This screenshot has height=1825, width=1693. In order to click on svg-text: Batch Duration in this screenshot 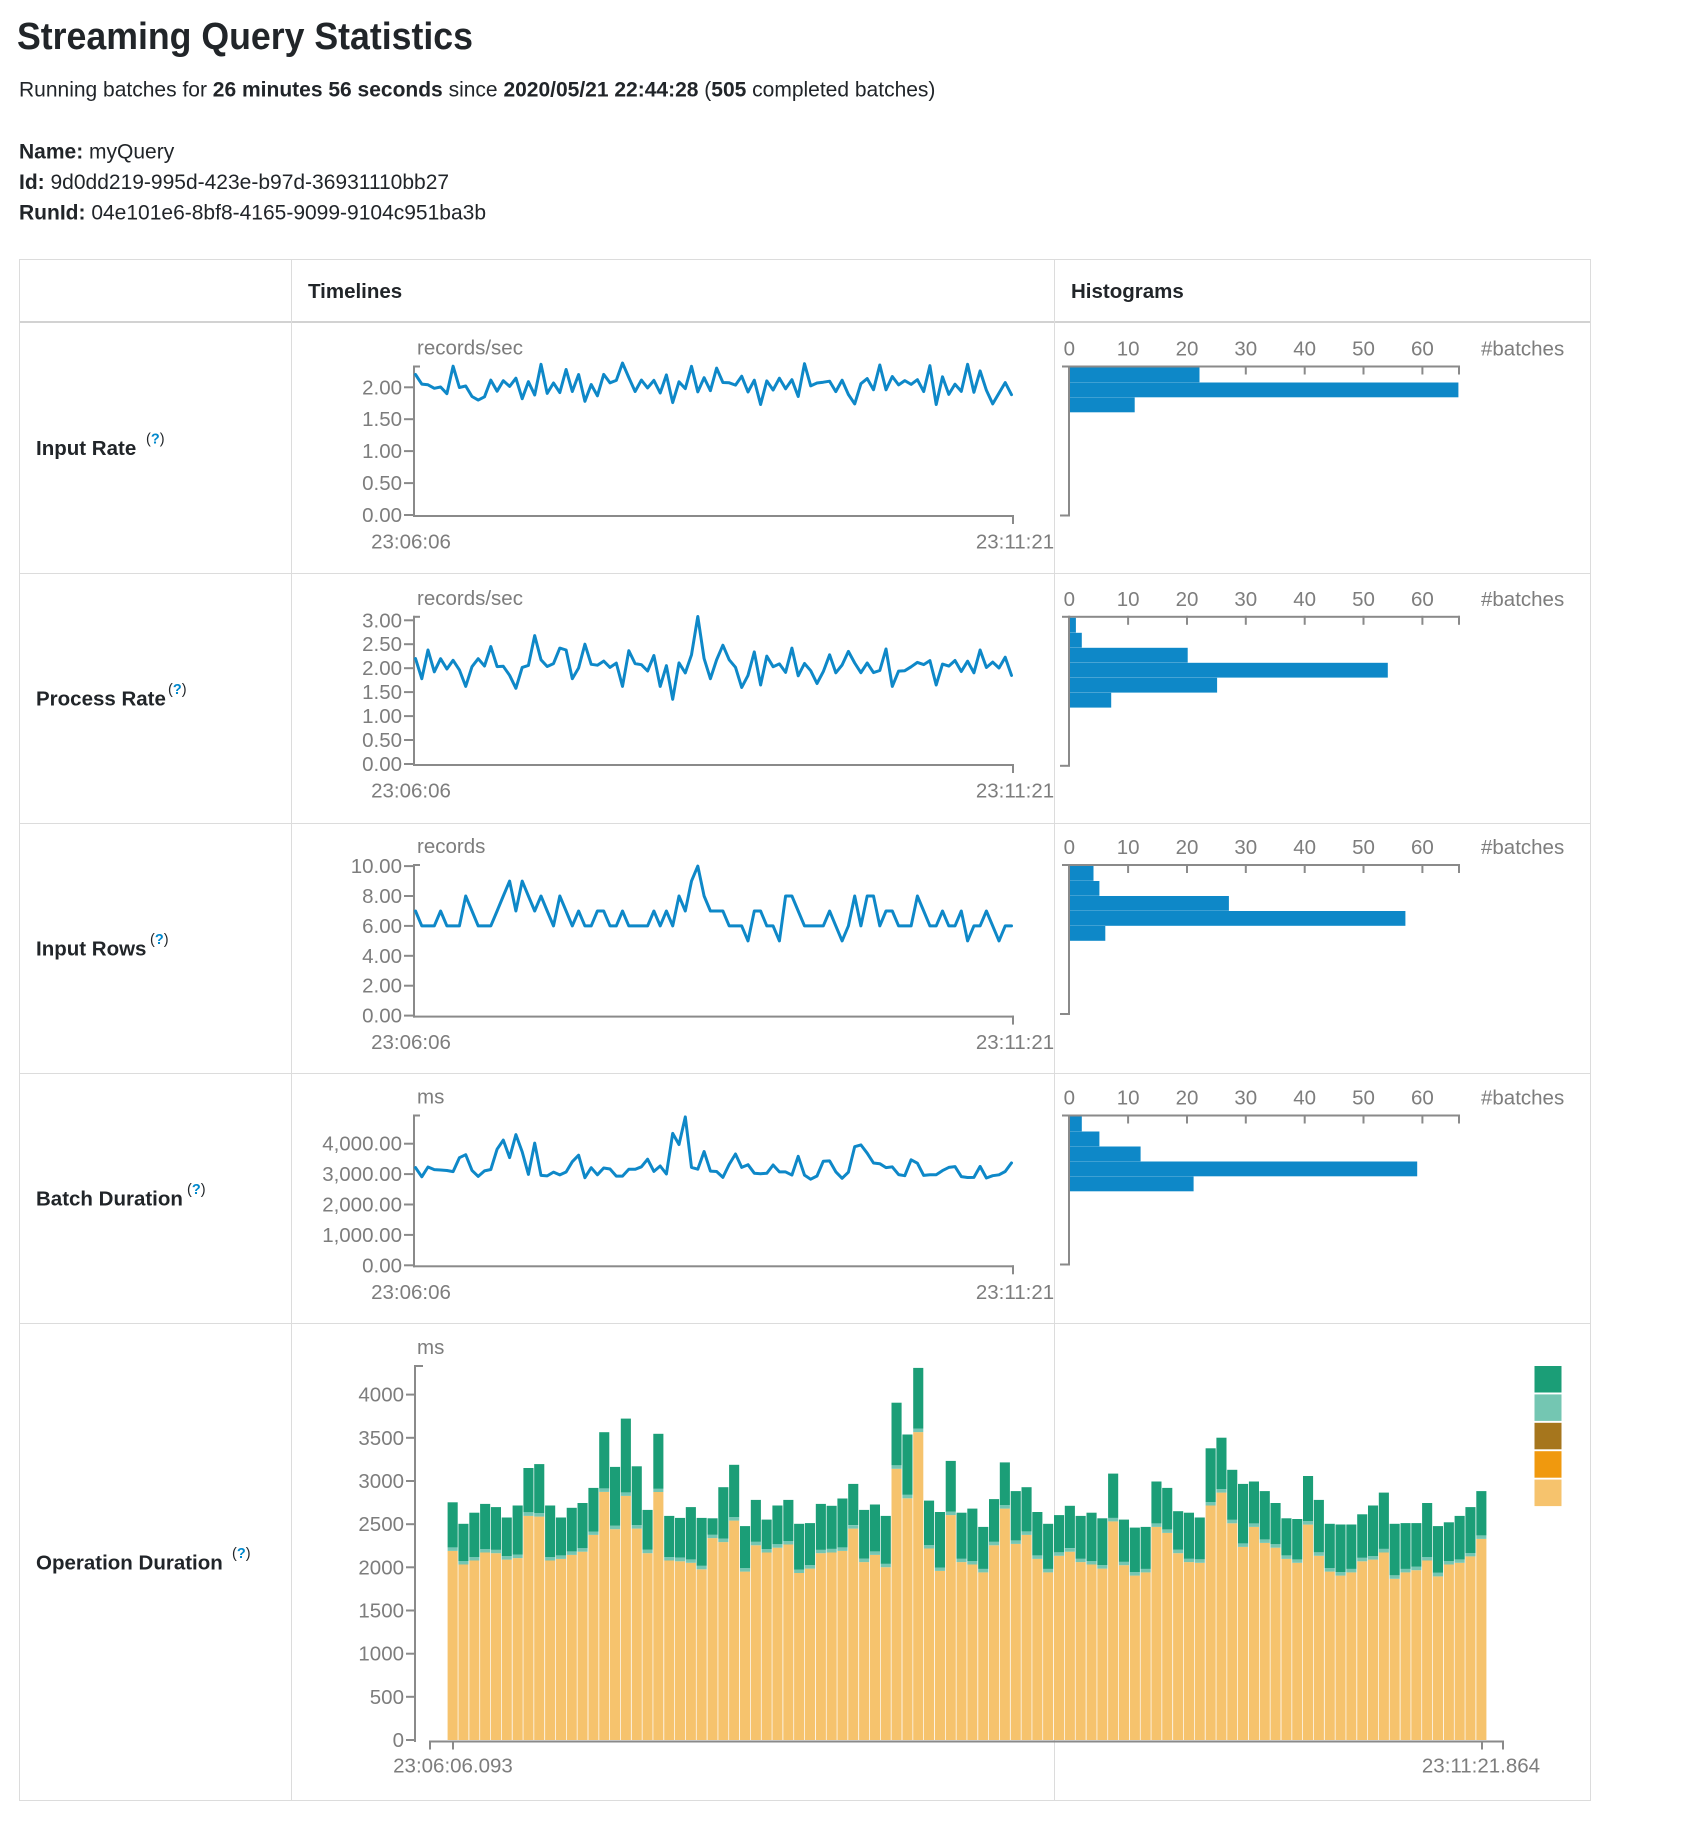, I will do `click(109, 1198)`.